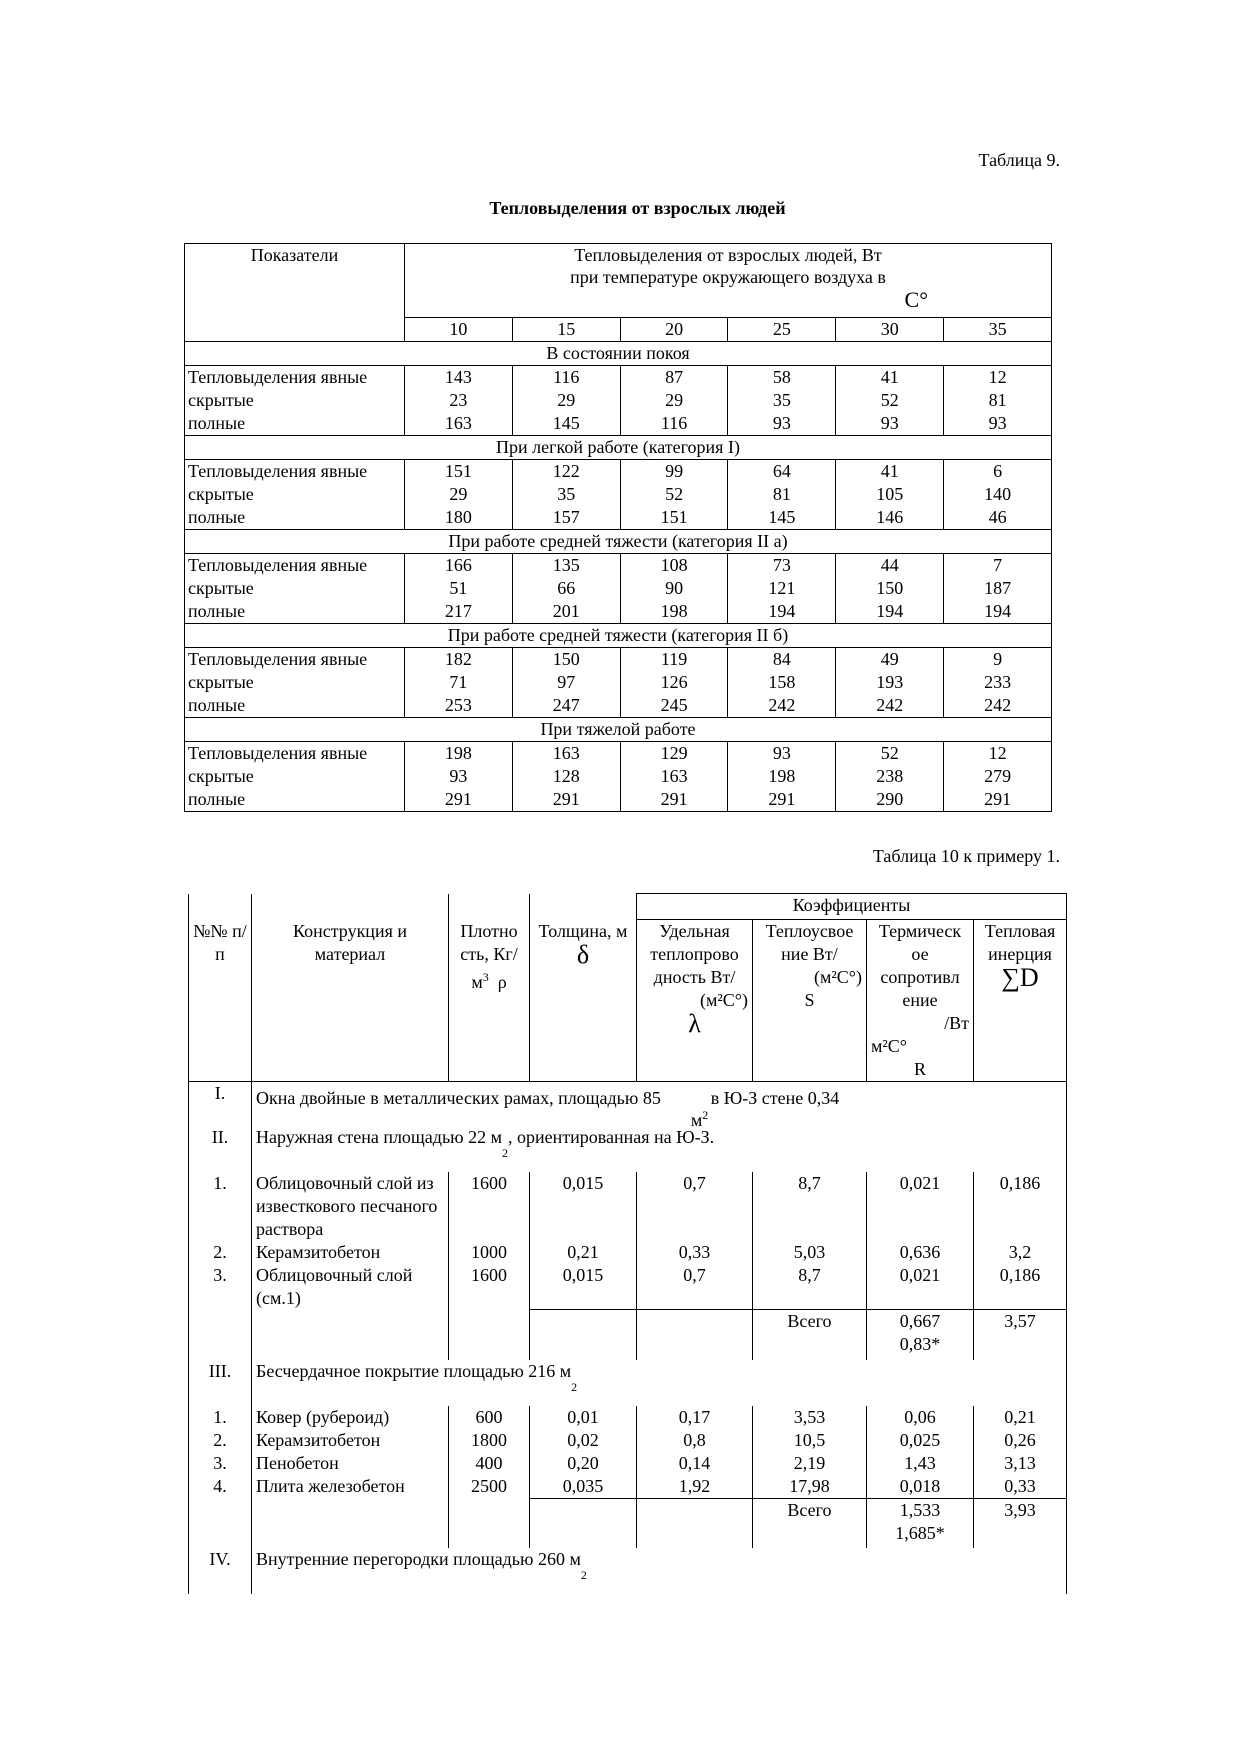 Image resolution: width=1240 pixels, height=1755 pixels. What do you see at coordinates (782, 517) in the screenshot?
I see `value: 145` at bounding box center [782, 517].